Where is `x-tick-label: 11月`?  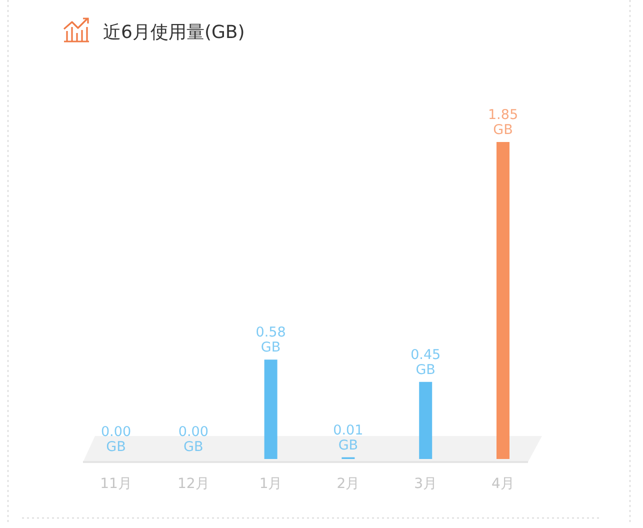 x-tick-label: 11月 is located at coordinates (116, 484).